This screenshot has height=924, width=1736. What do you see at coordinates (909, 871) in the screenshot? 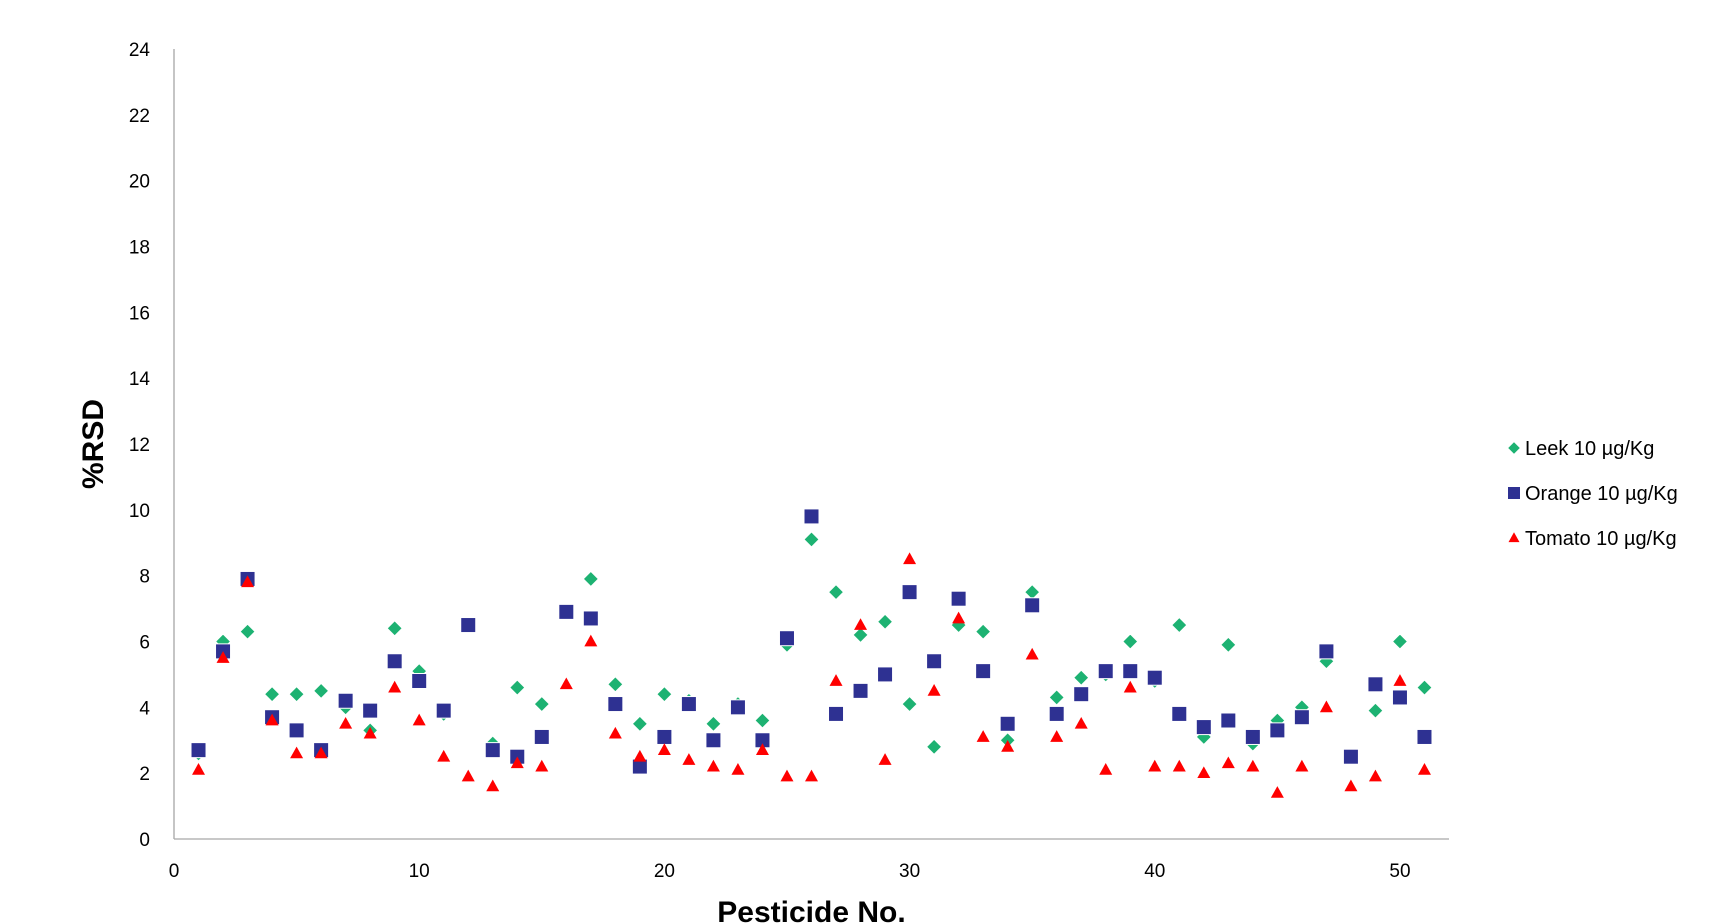
I see `x-tick-label: 30` at bounding box center [909, 871].